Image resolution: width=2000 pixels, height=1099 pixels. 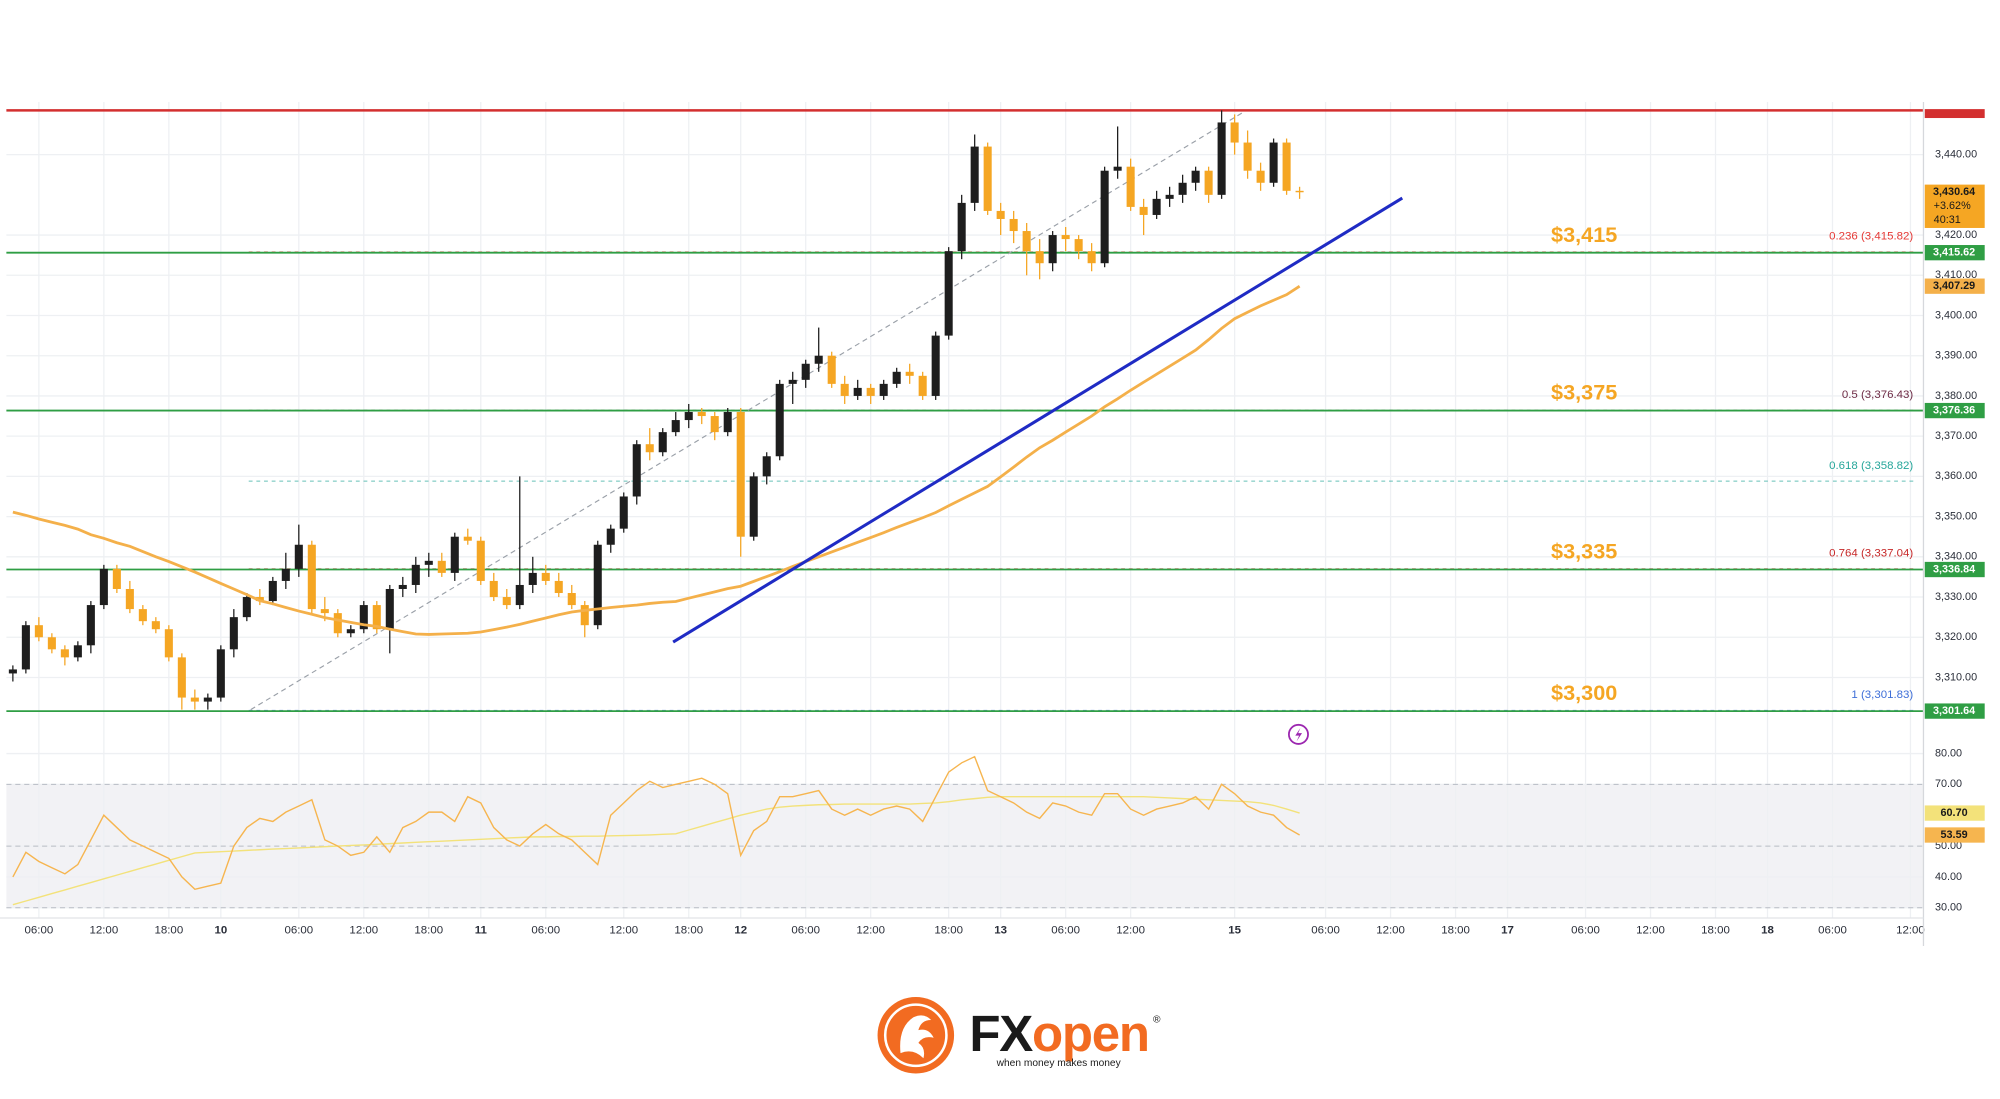 I want to click on fib-label: 0.618 (3,358.82), so click(x=1871, y=466).